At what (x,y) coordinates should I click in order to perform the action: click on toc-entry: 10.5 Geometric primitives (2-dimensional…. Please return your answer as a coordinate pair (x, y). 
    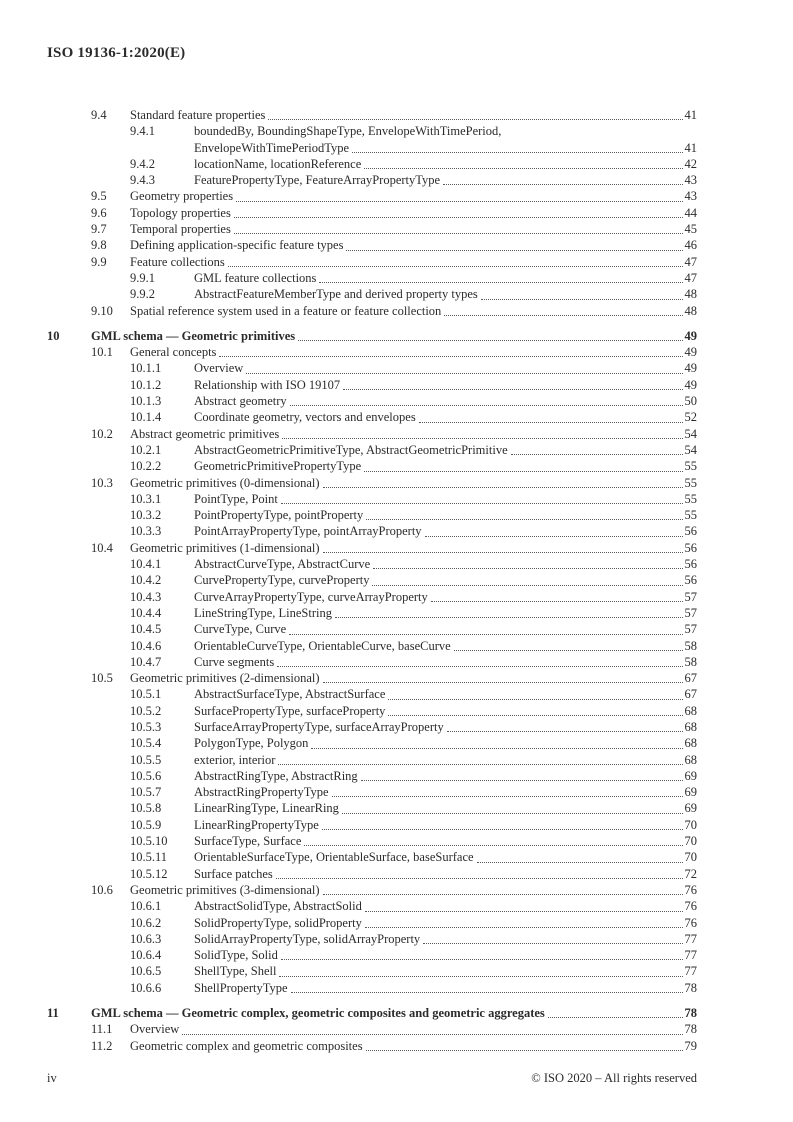
    Looking at the image, I should click on (372, 678).